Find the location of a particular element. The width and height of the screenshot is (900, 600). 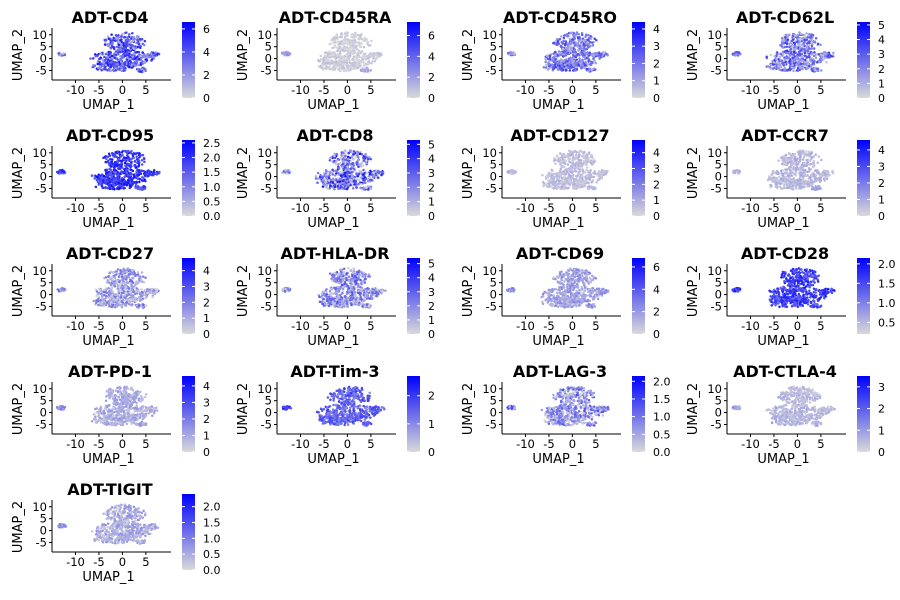

colorbar is located at coordinates (188, 178).